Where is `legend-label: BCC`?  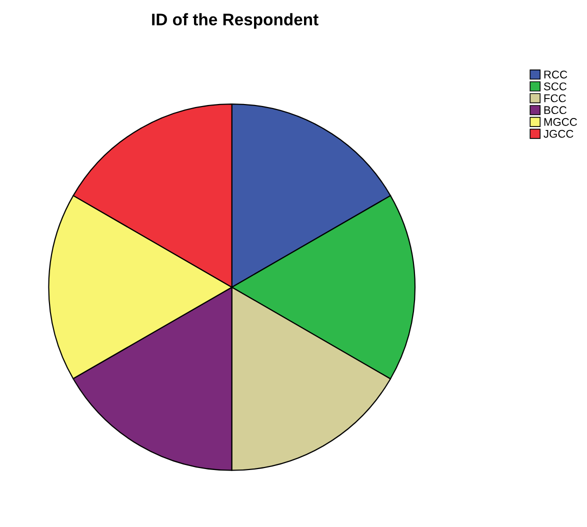 legend-label: BCC is located at coordinates (555, 110).